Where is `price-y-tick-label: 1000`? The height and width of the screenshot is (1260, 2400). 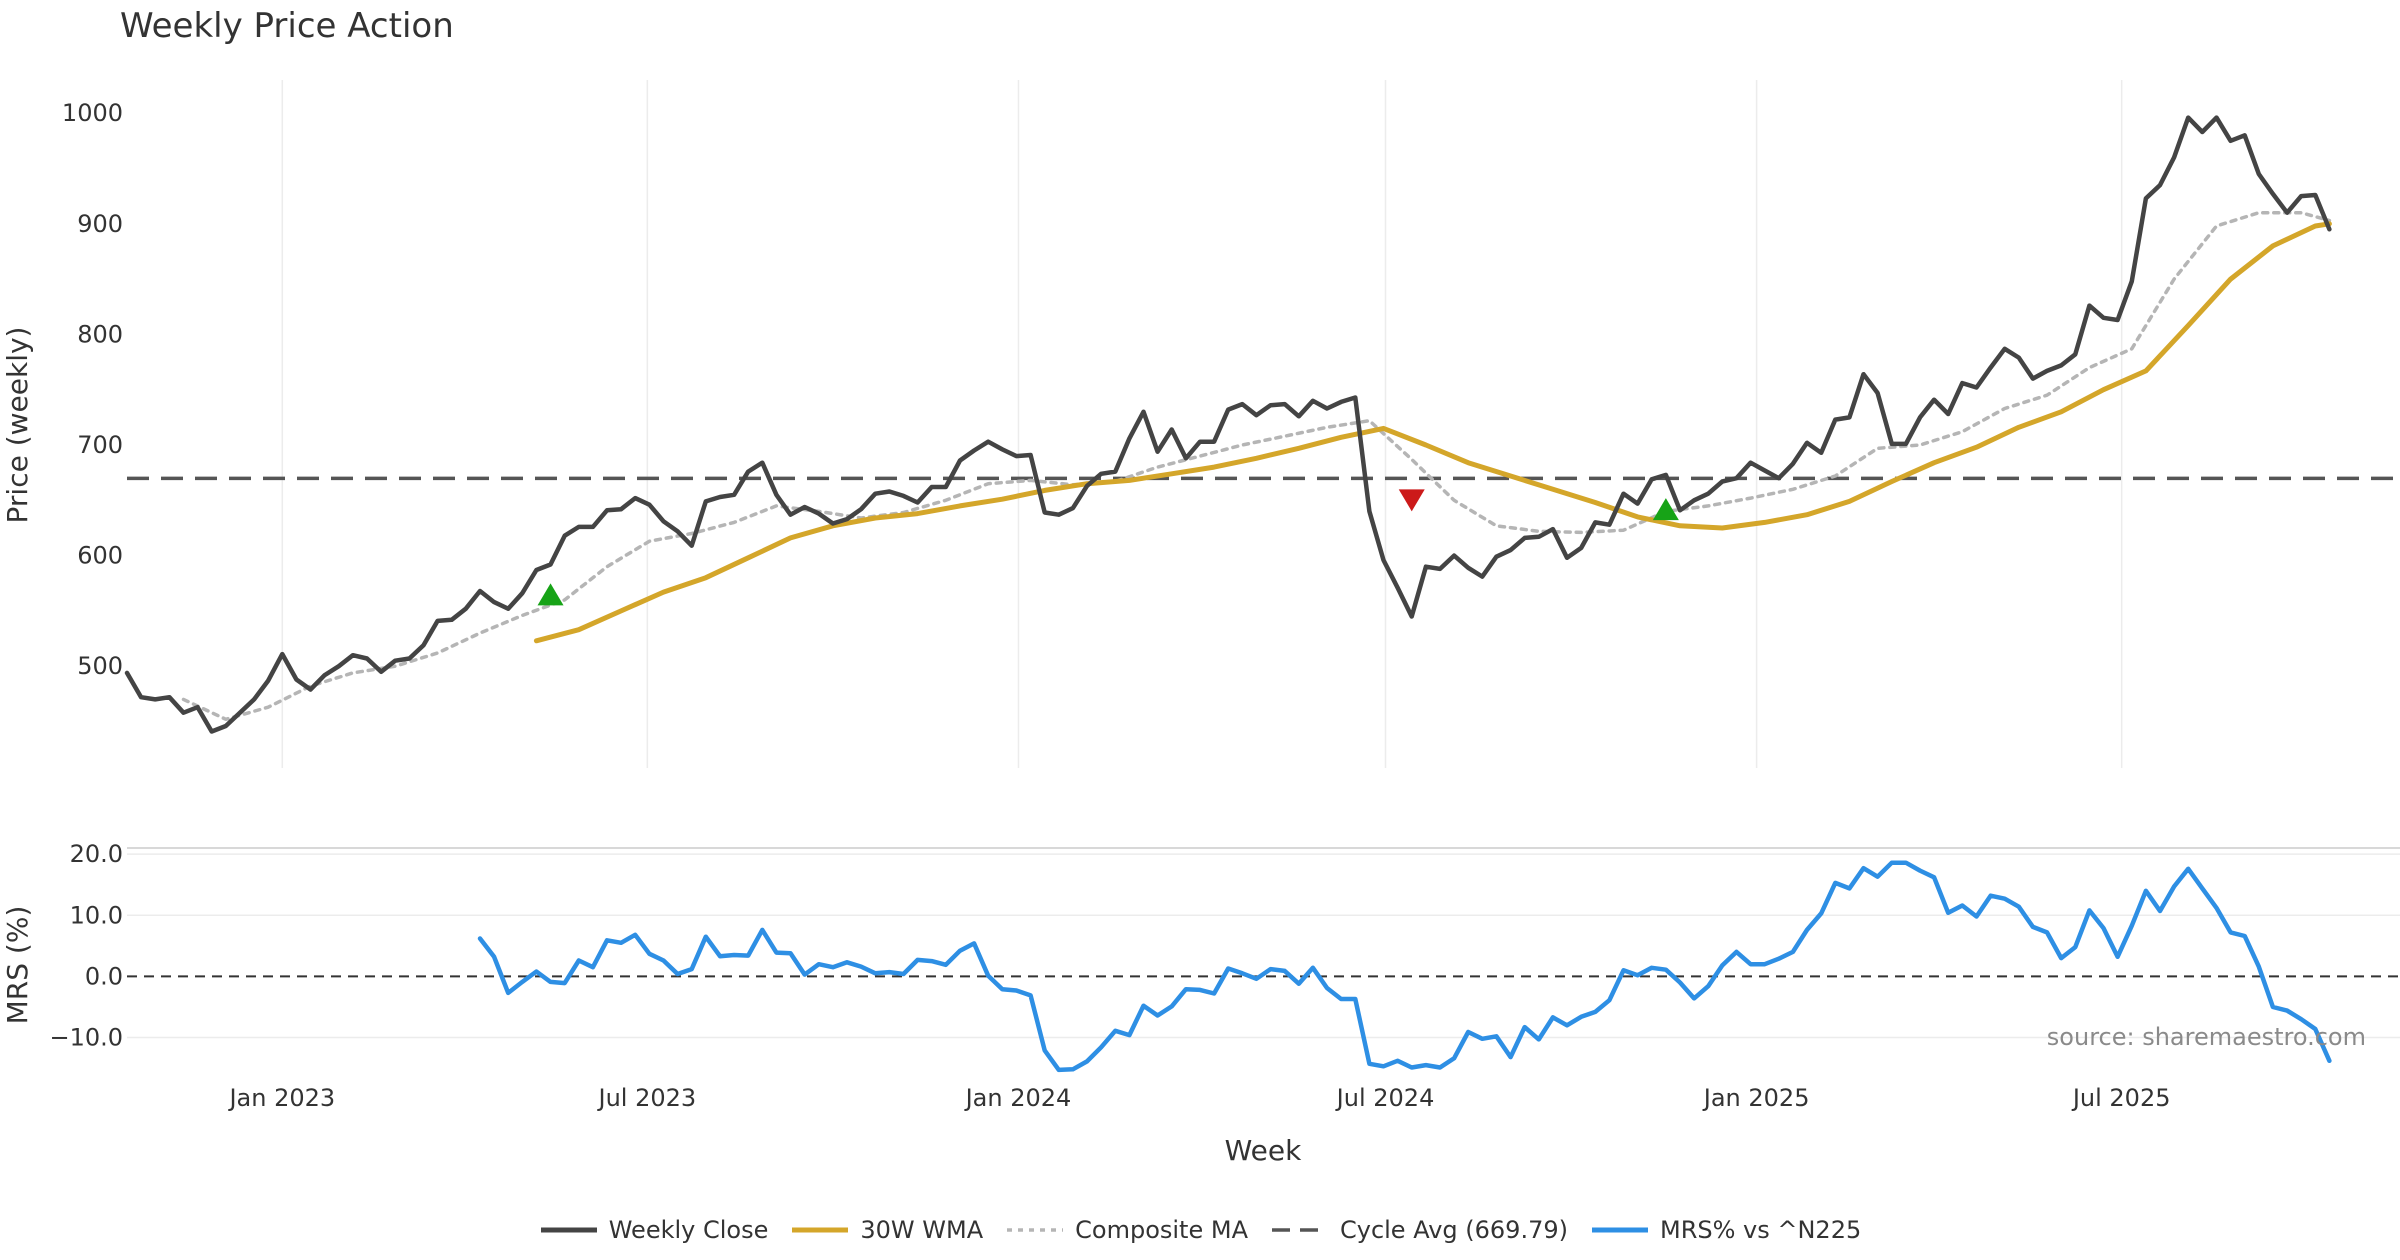
price-y-tick-label: 1000 is located at coordinates (92, 113).